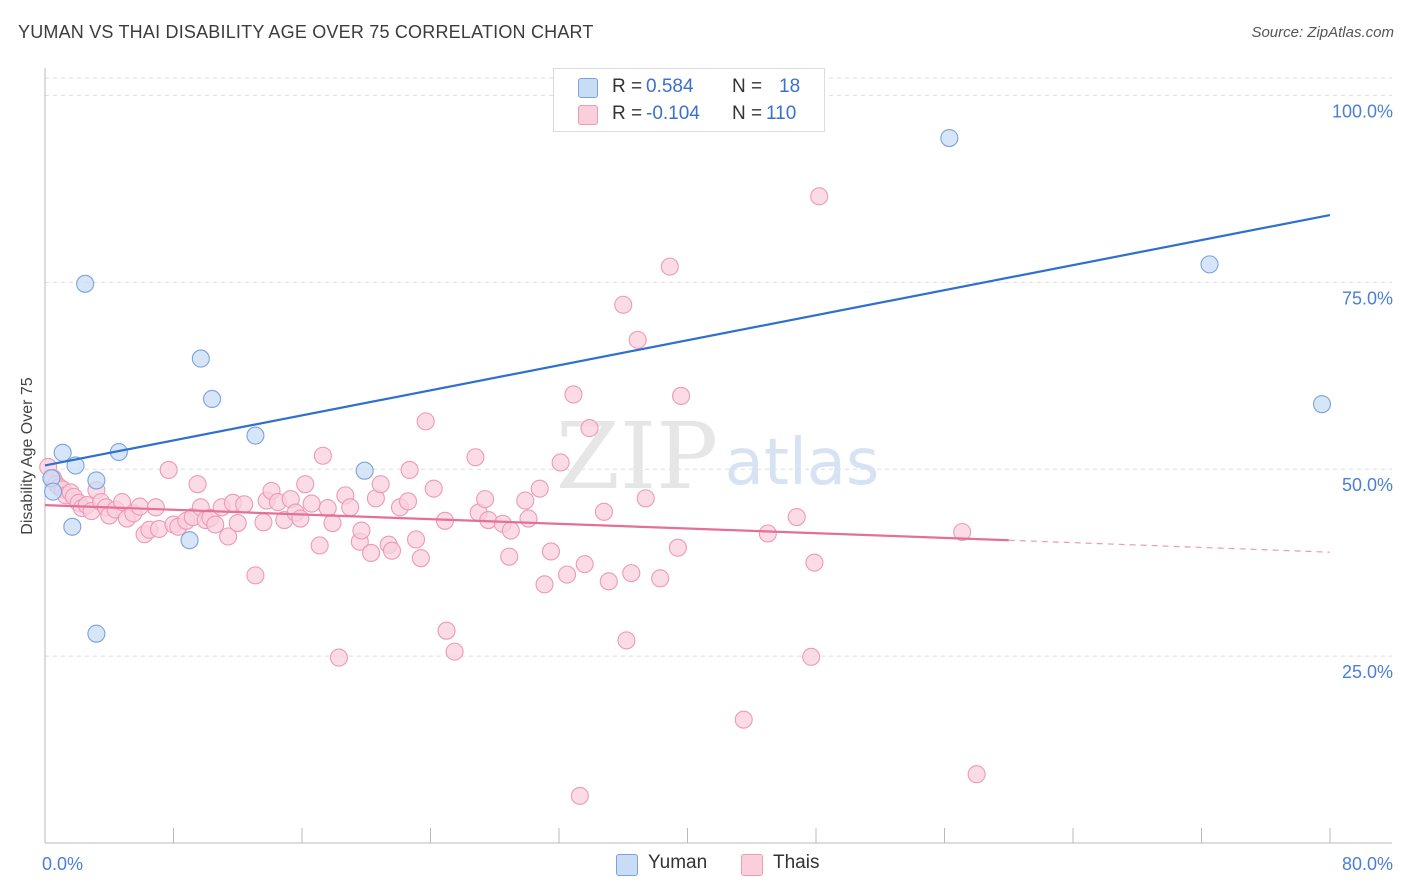  Describe the element at coordinates (1367, 298) in the screenshot. I see `y-tick-label: 75.0%` at that location.